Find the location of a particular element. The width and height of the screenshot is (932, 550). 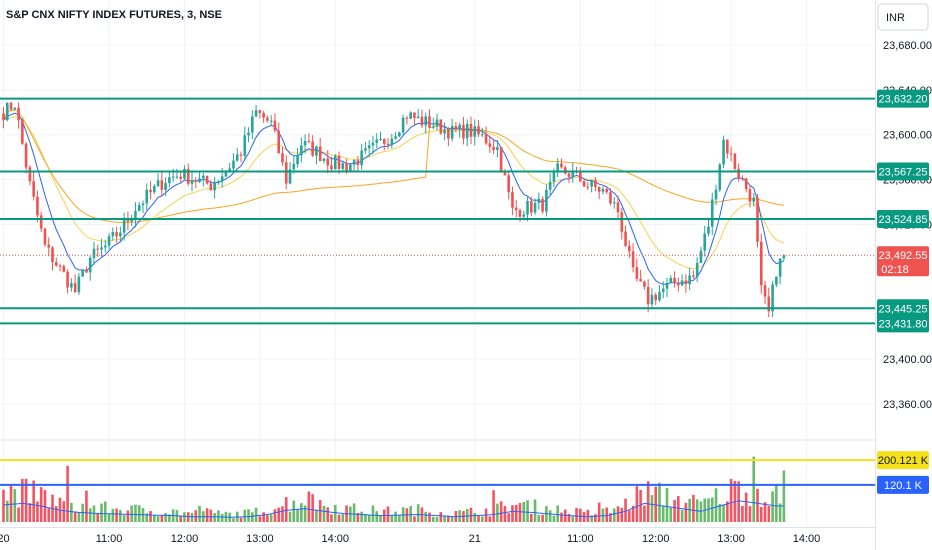

time-tick-label: 11:00 is located at coordinates (580, 539).